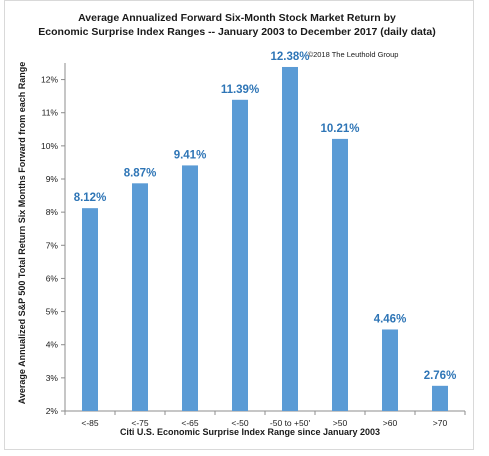 The height and width of the screenshot is (456, 489). Describe the element at coordinates (140, 173) in the screenshot. I see `bar-value-label: 8.87%` at that location.